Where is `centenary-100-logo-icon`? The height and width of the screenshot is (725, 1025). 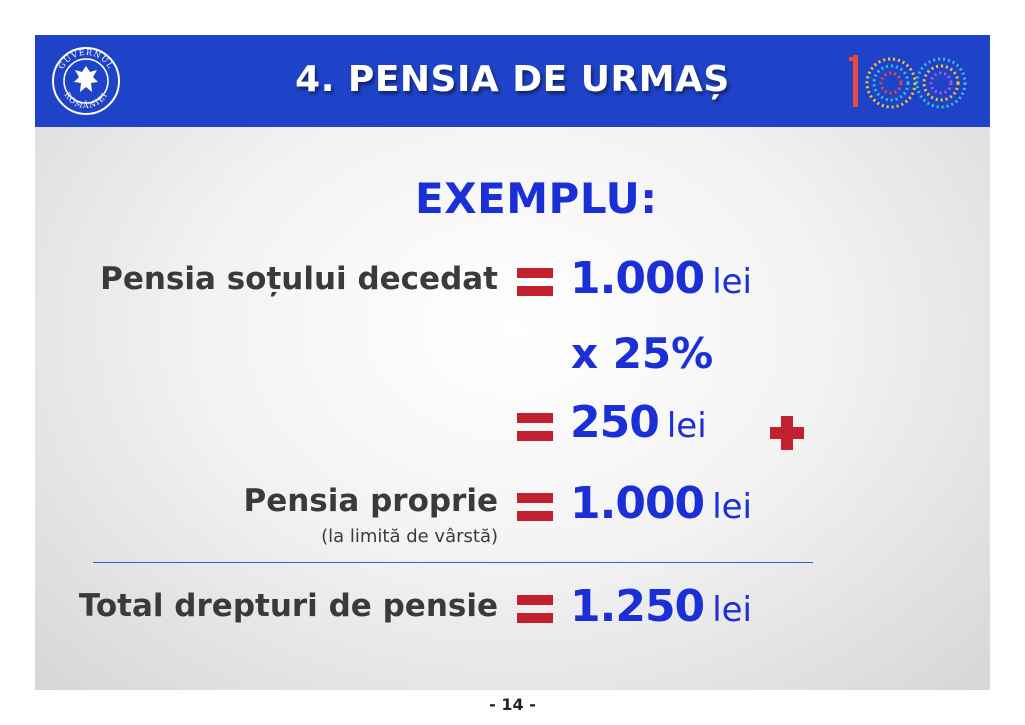 centenary-100-logo-icon is located at coordinates (908, 82).